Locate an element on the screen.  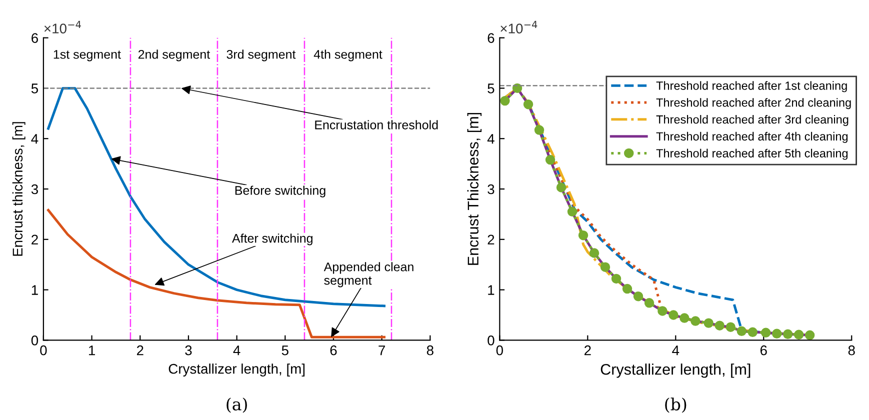
x-tick-label: 3 is located at coordinates (188, 350).